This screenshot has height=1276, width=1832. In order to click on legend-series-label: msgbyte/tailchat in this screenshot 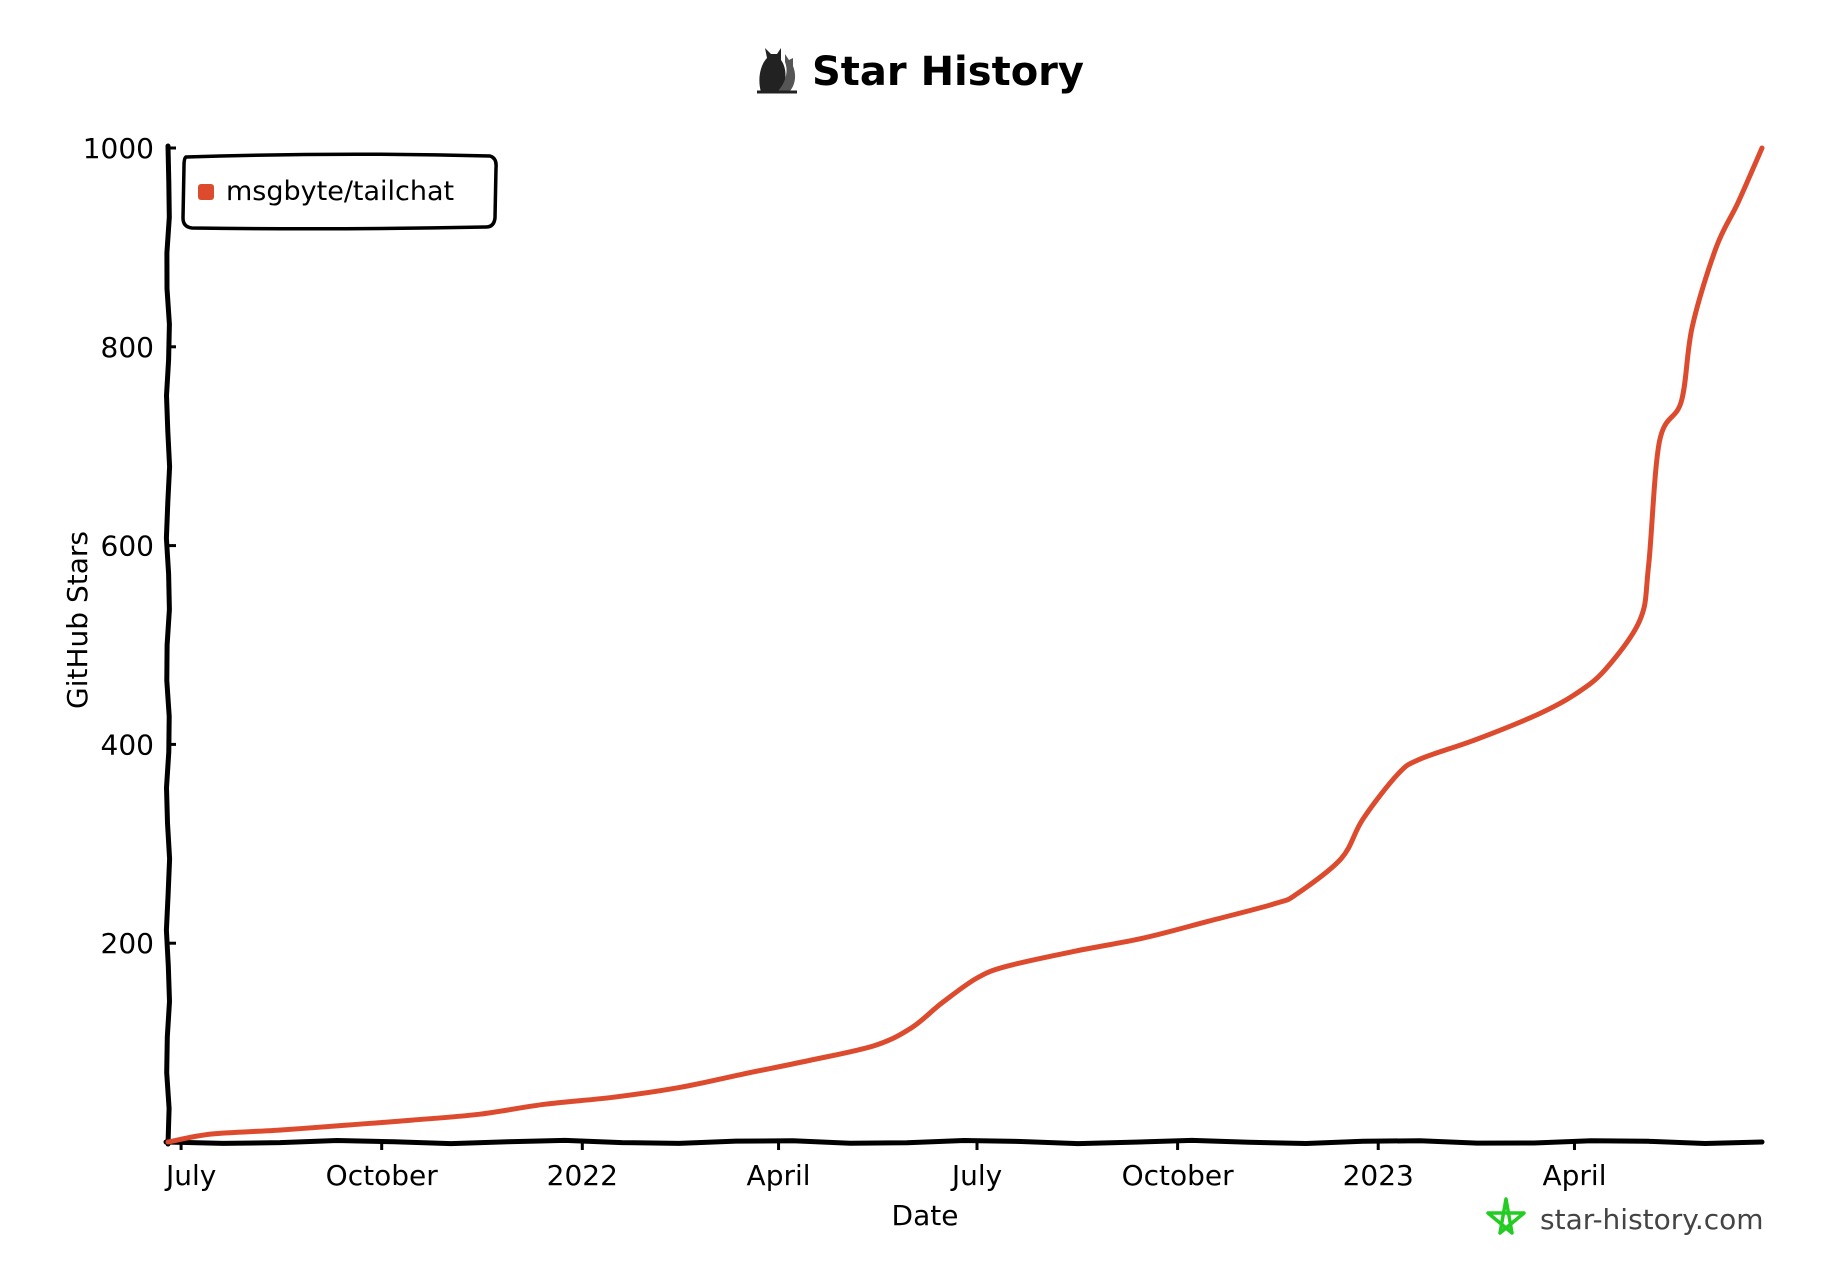, I will do `click(340, 191)`.